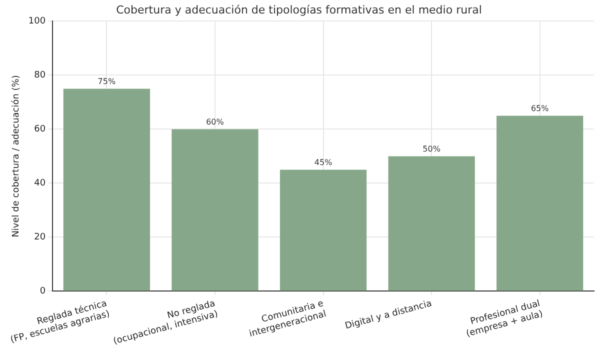  Describe the element at coordinates (107, 81) in the screenshot. I see `data-label: 75%` at that location.